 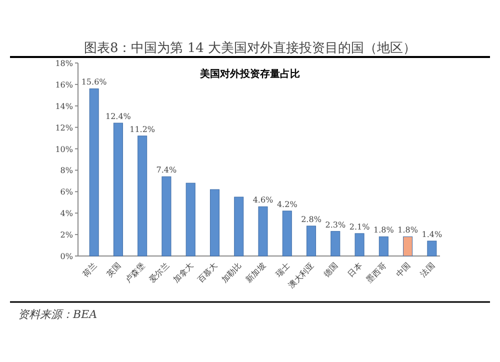 What do you see at coordinates (432, 234) in the screenshot?
I see `data-label: 1.4%` at bounding box center [432, 234].